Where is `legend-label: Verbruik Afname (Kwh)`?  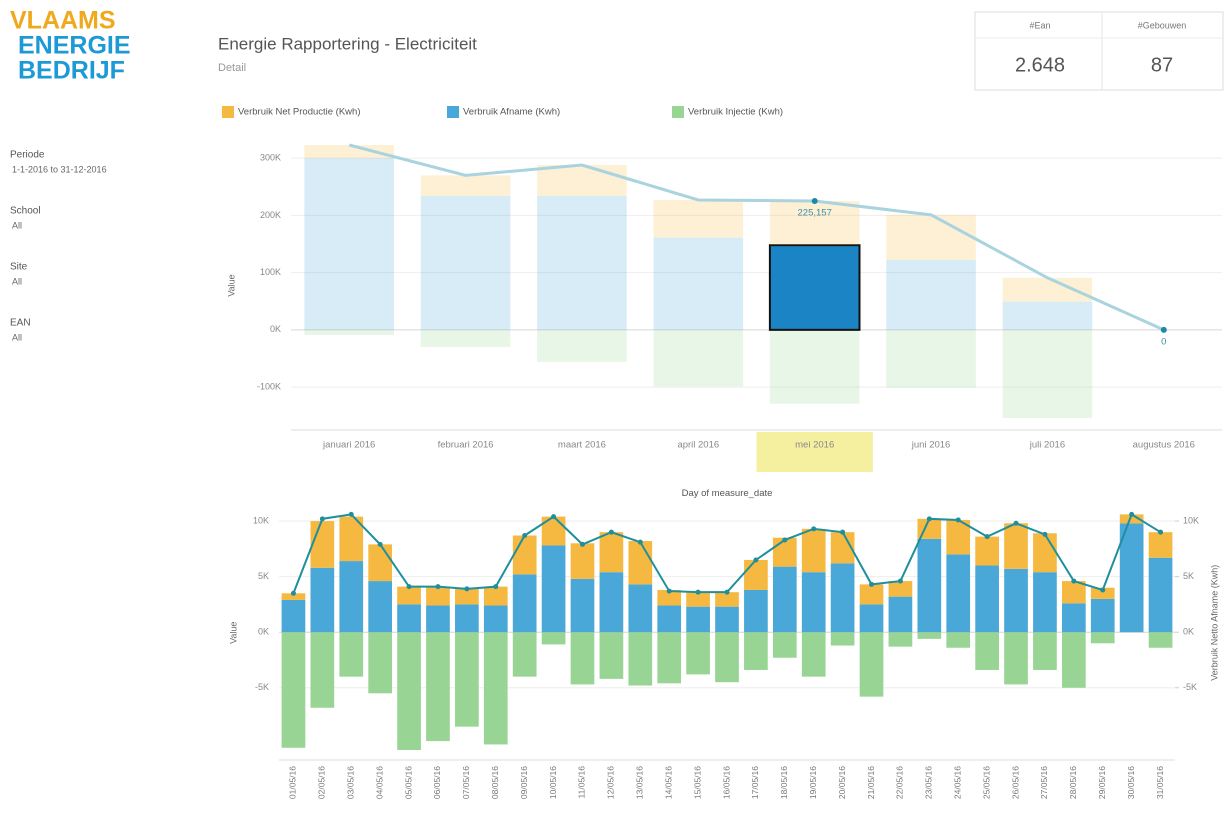
legend-label: Verbruik Afname (Kwh) is located at coordinates (511, 112).